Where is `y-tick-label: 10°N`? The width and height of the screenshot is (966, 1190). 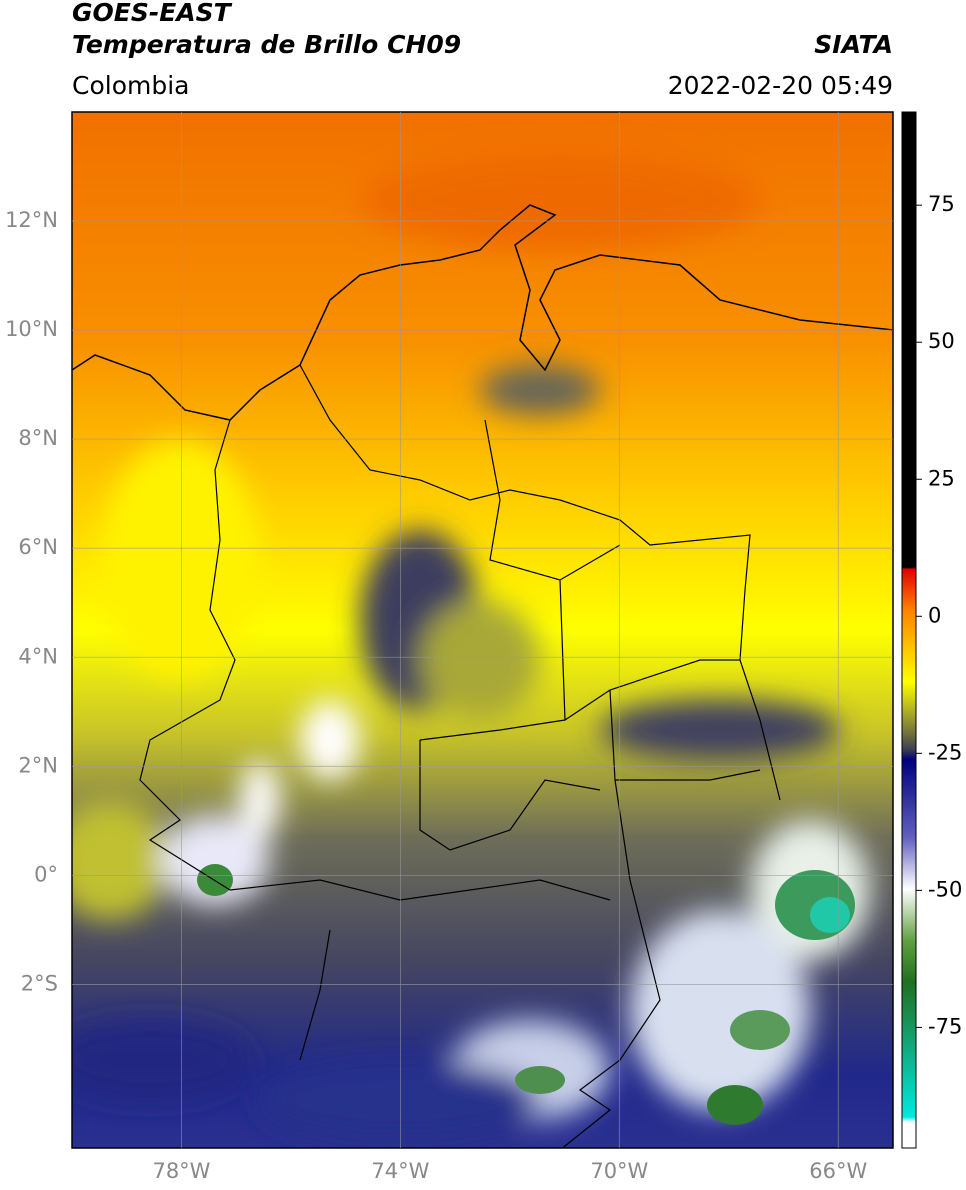 y-tick-label: 10°N is located at coordinates (31, 329).